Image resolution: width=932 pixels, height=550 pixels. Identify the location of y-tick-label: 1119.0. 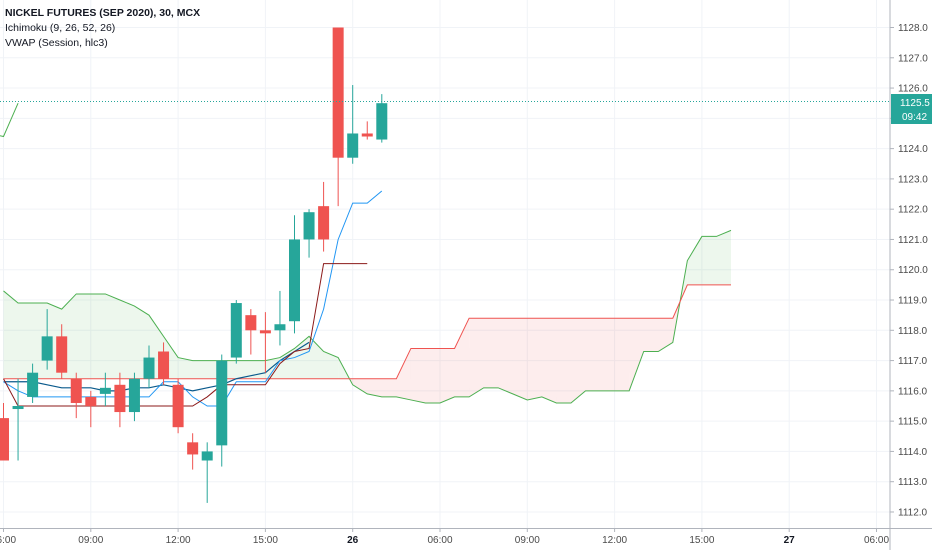
(913, 301).